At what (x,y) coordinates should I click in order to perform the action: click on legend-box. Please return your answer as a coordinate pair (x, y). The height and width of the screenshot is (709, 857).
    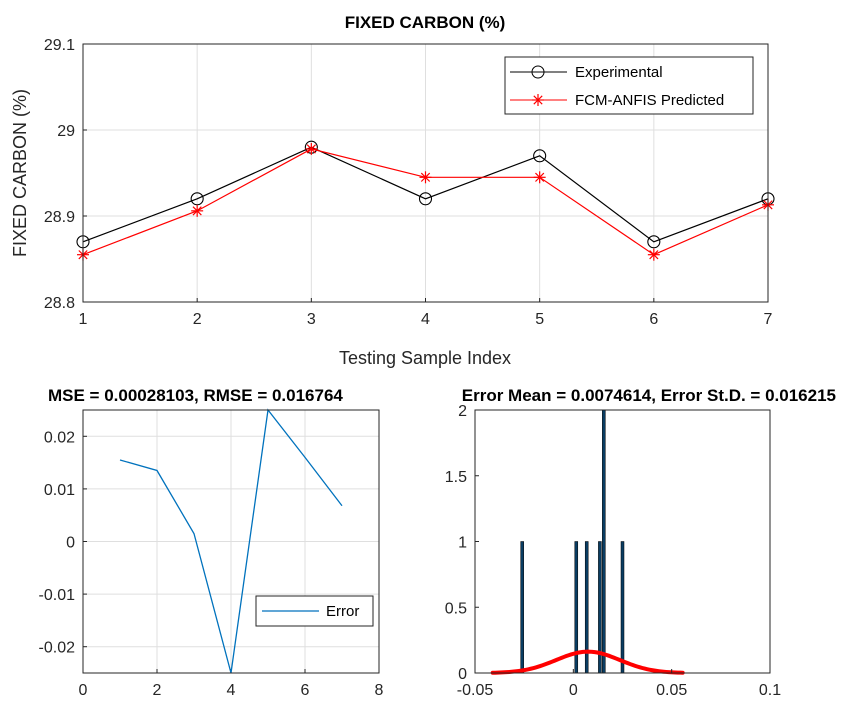
    Looking at the image, I should click on (629, 85).